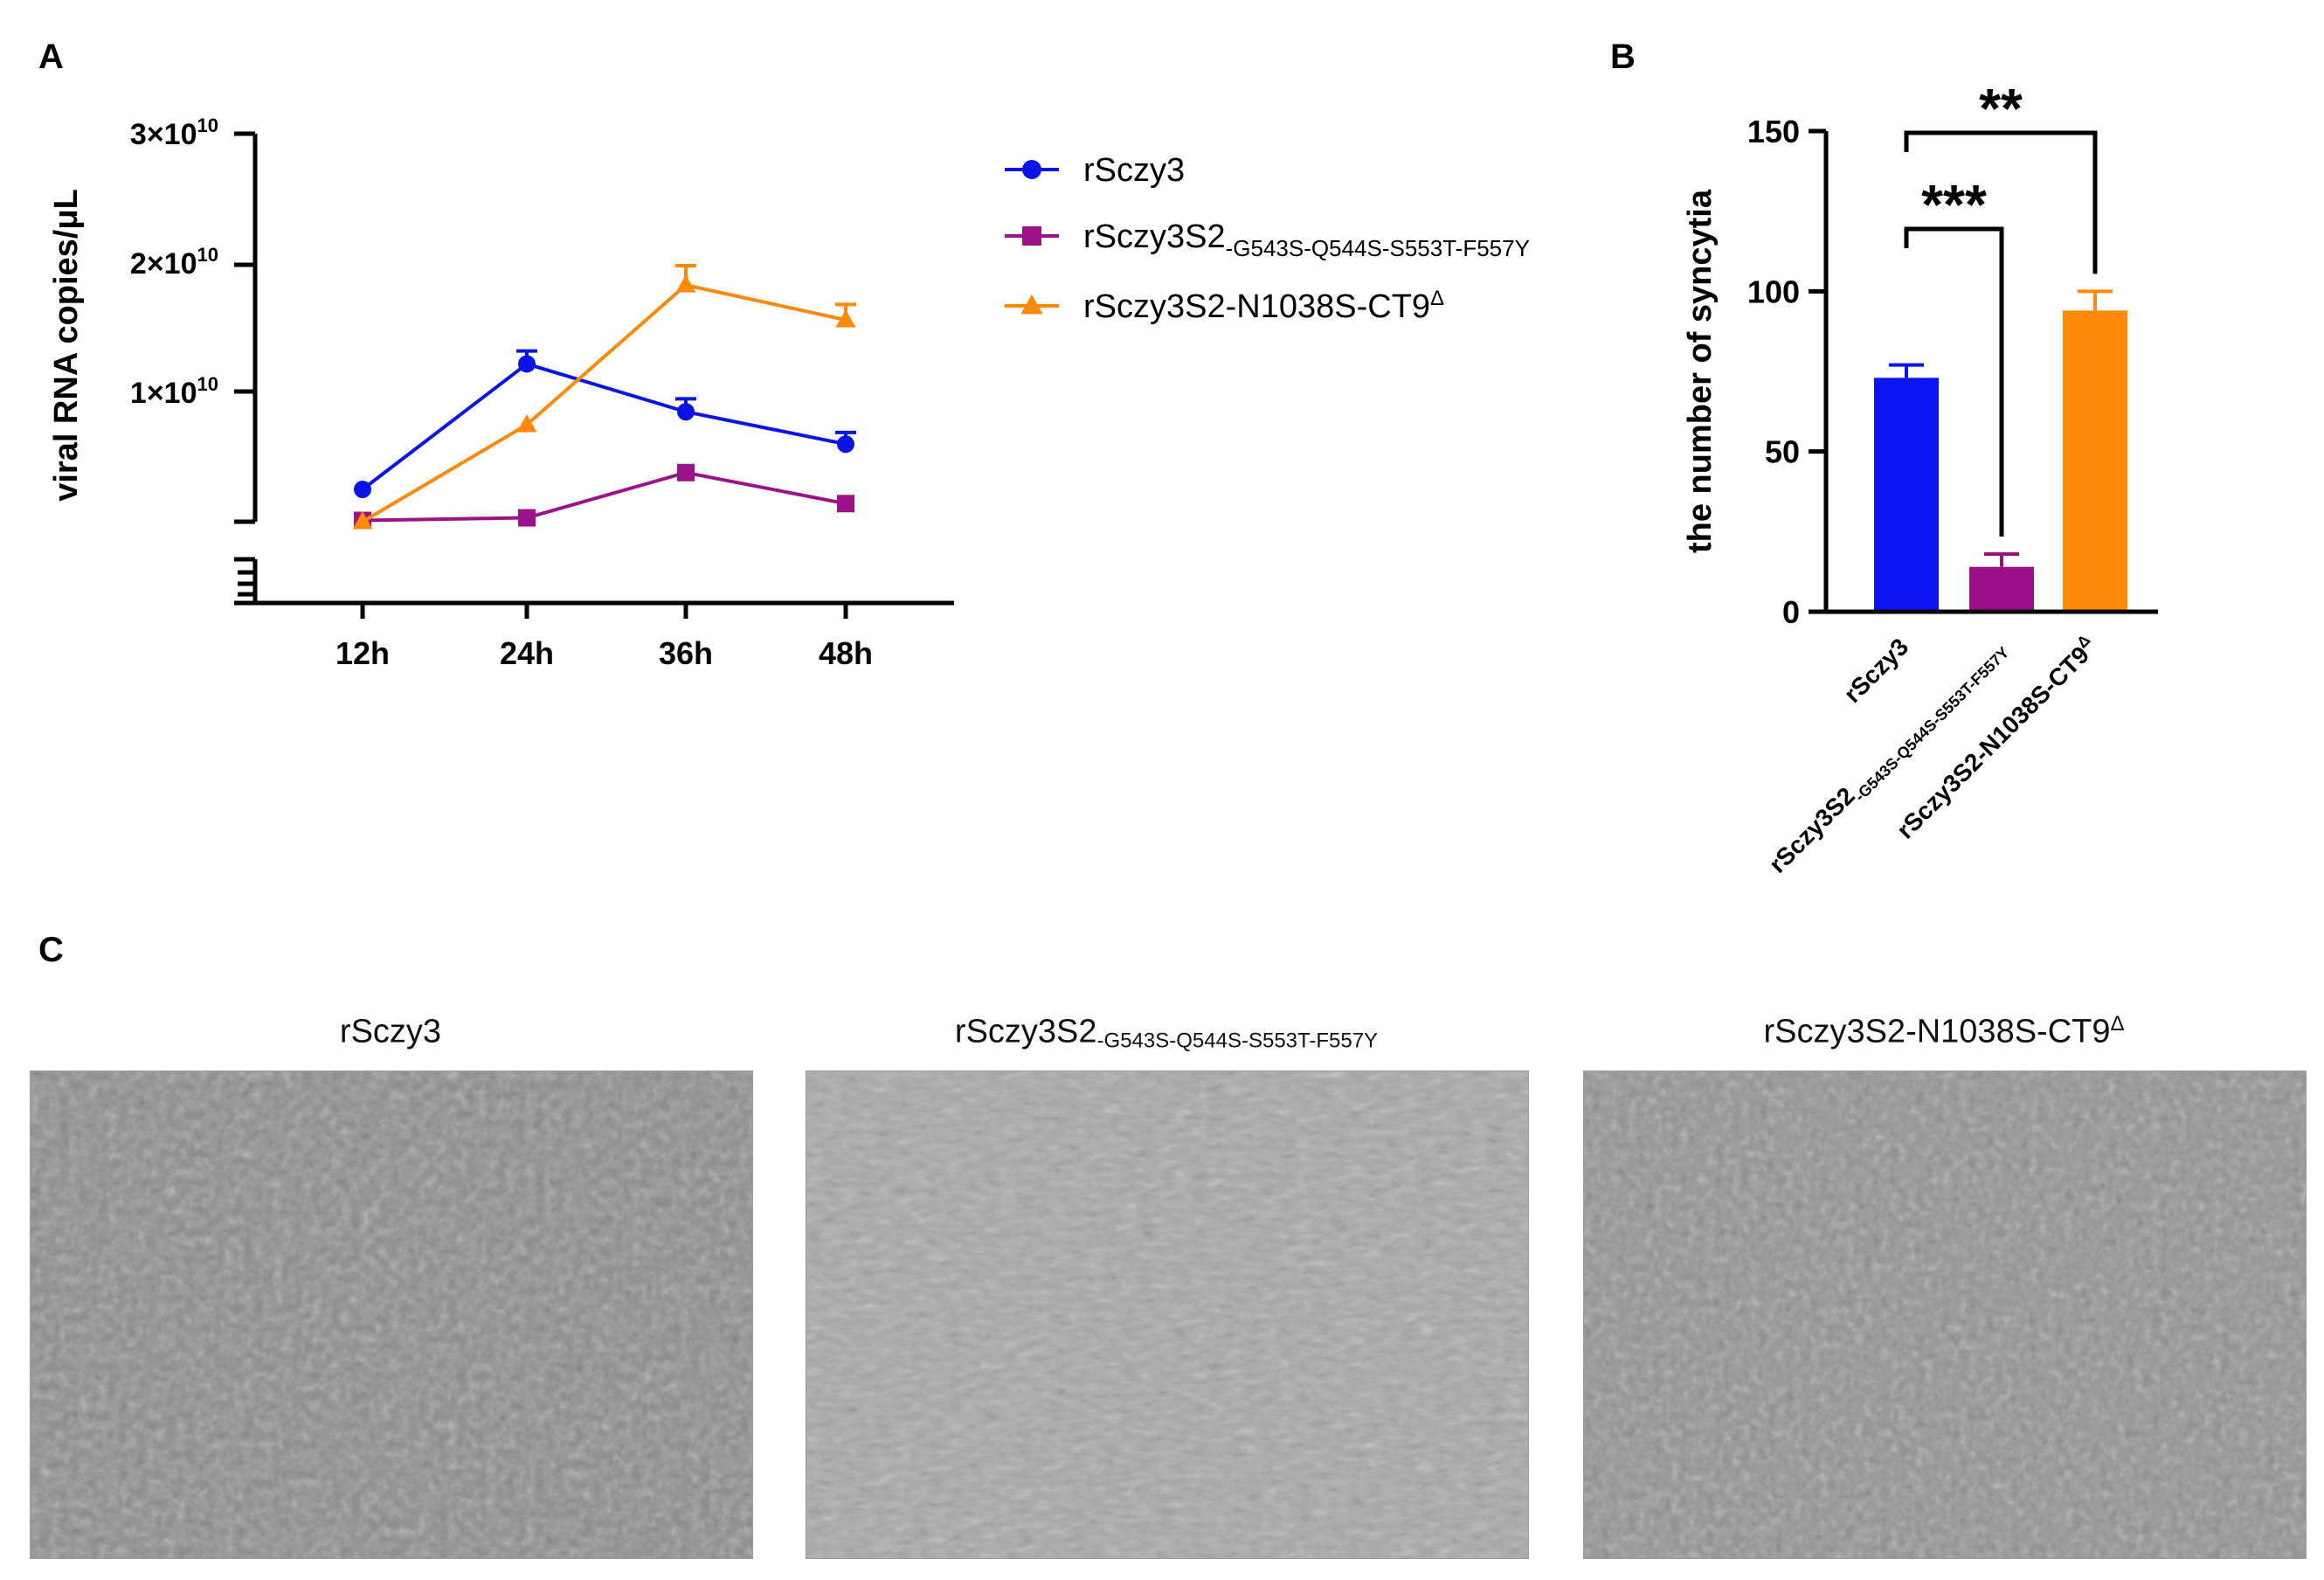 The height and width of the screenshot is (1580, 2324). What do you see at coordinates (686, 653) in the screenshot?
I see `line-chart-a-xtick-label: 36h` at bounding box center [686, 653].